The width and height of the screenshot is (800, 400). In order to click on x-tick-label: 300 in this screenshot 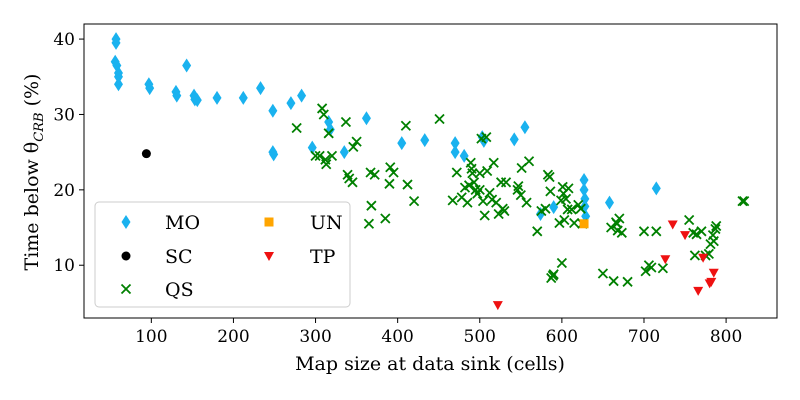, I will do `click(315, 337)`.